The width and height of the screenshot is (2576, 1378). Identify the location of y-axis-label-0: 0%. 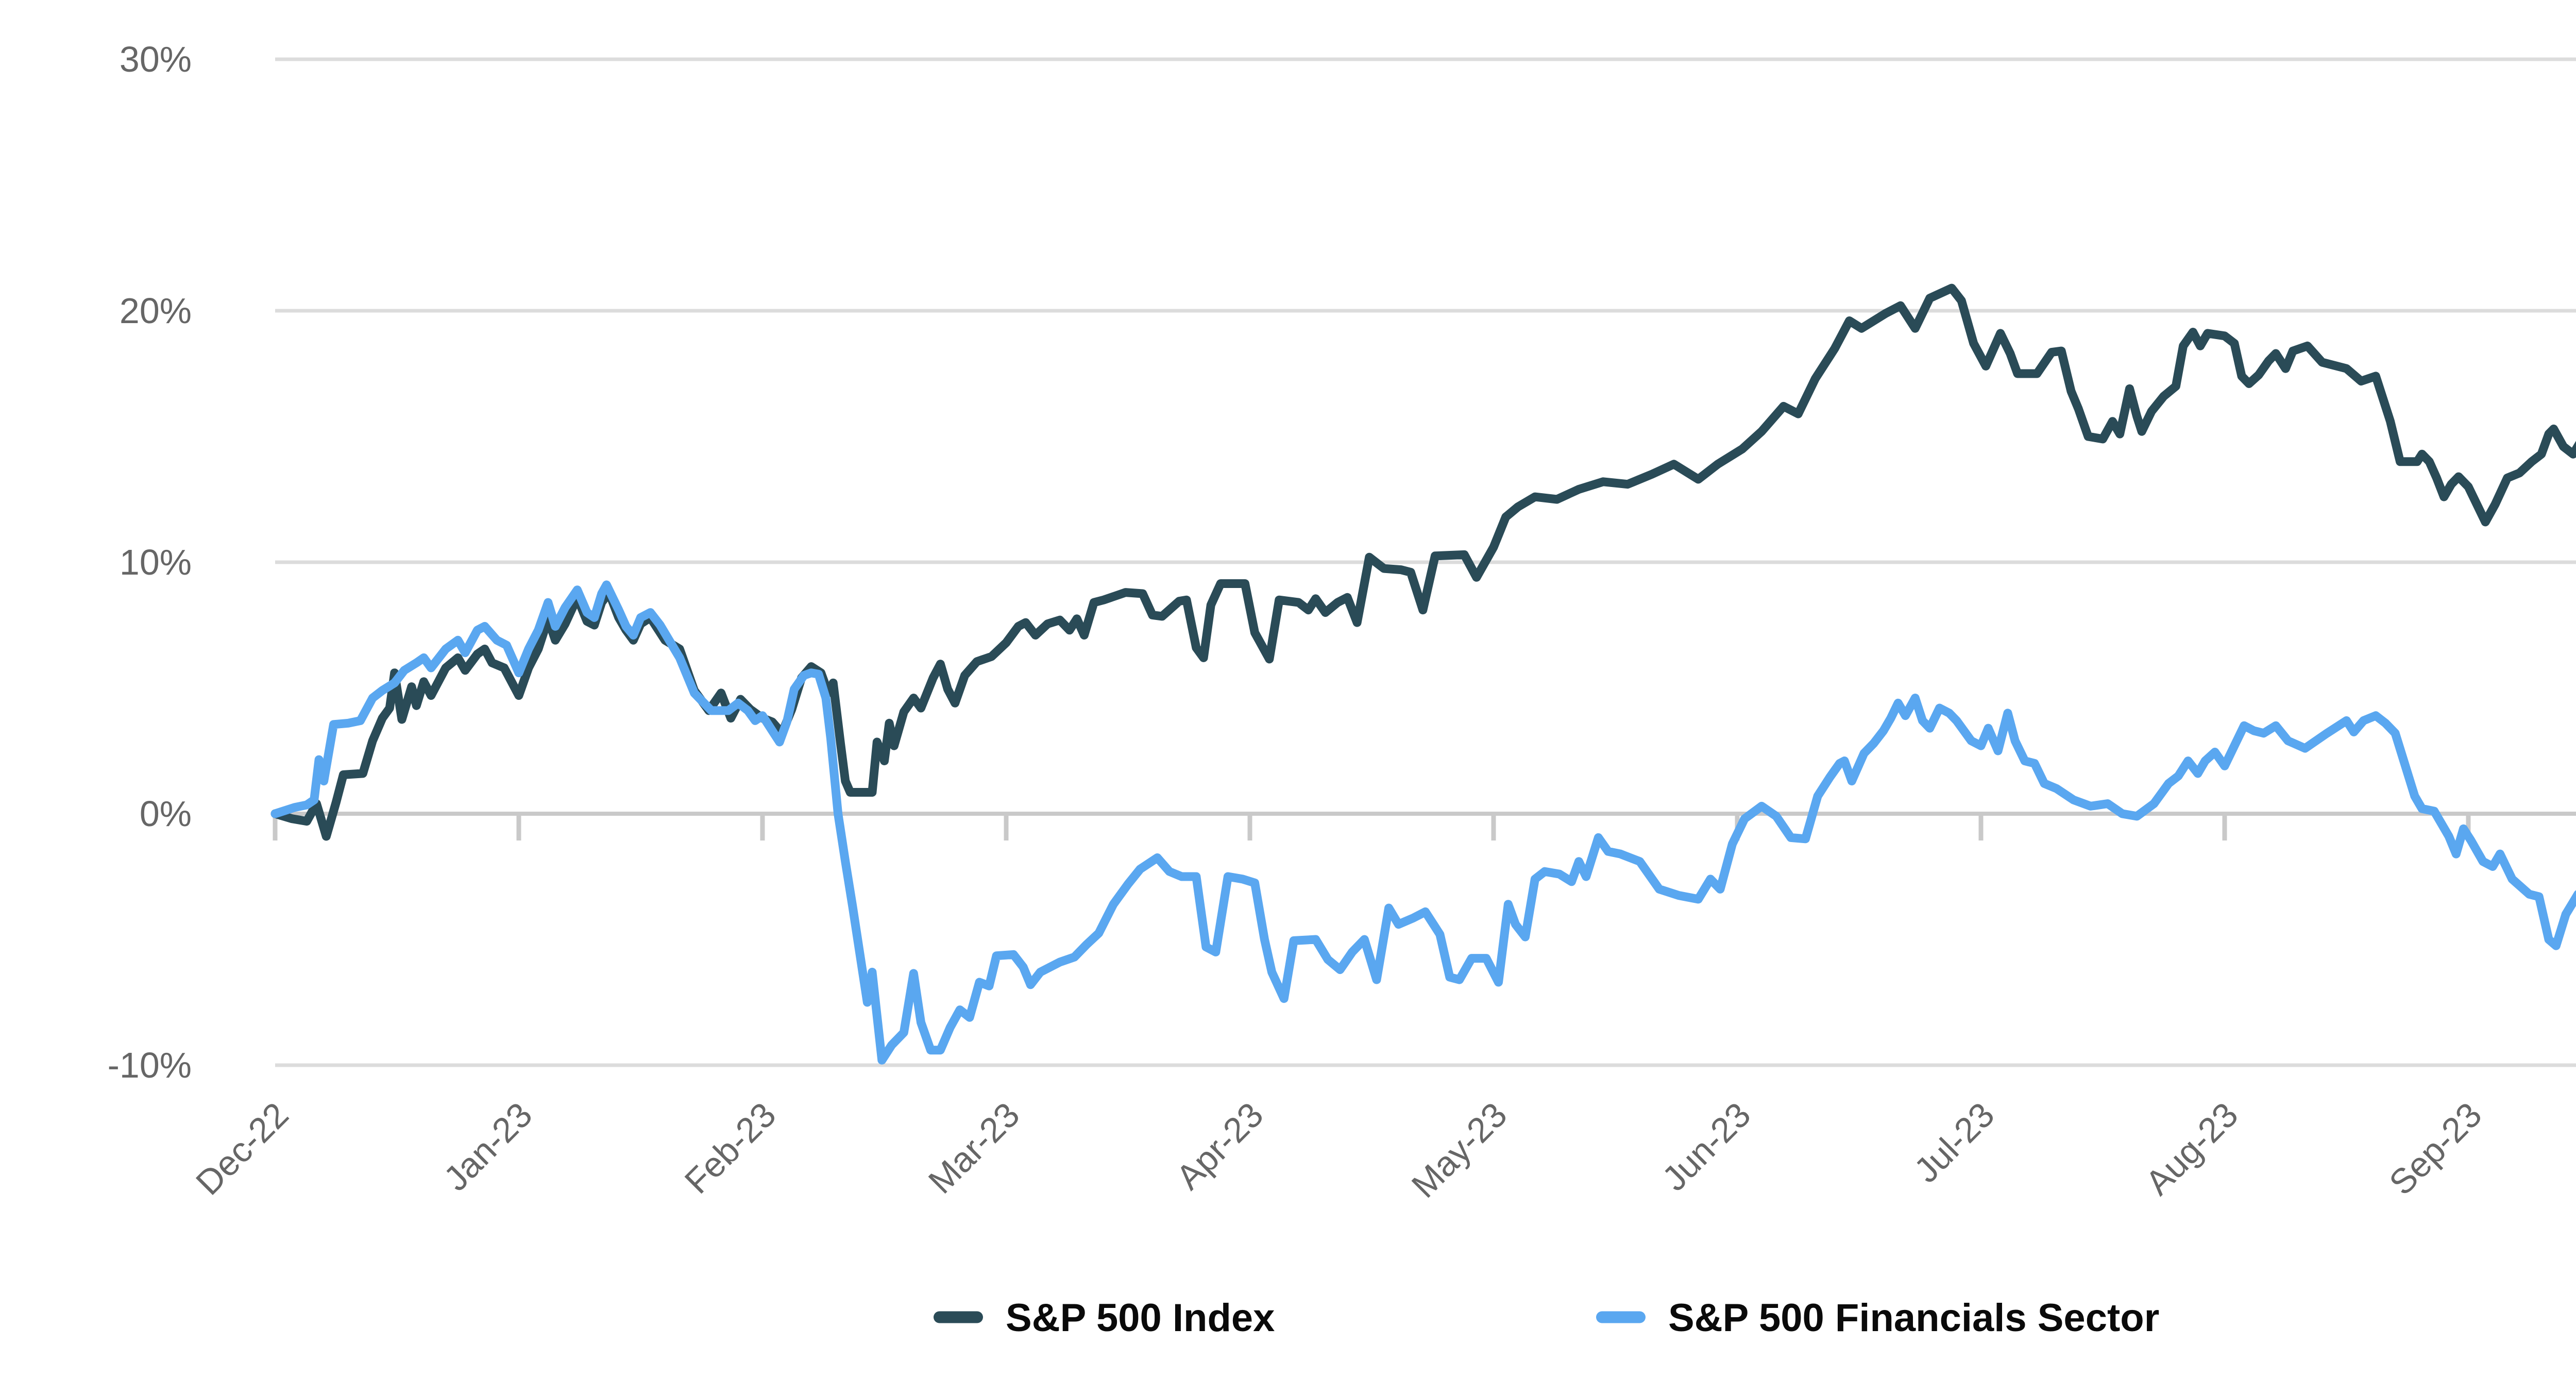
(166, 814).